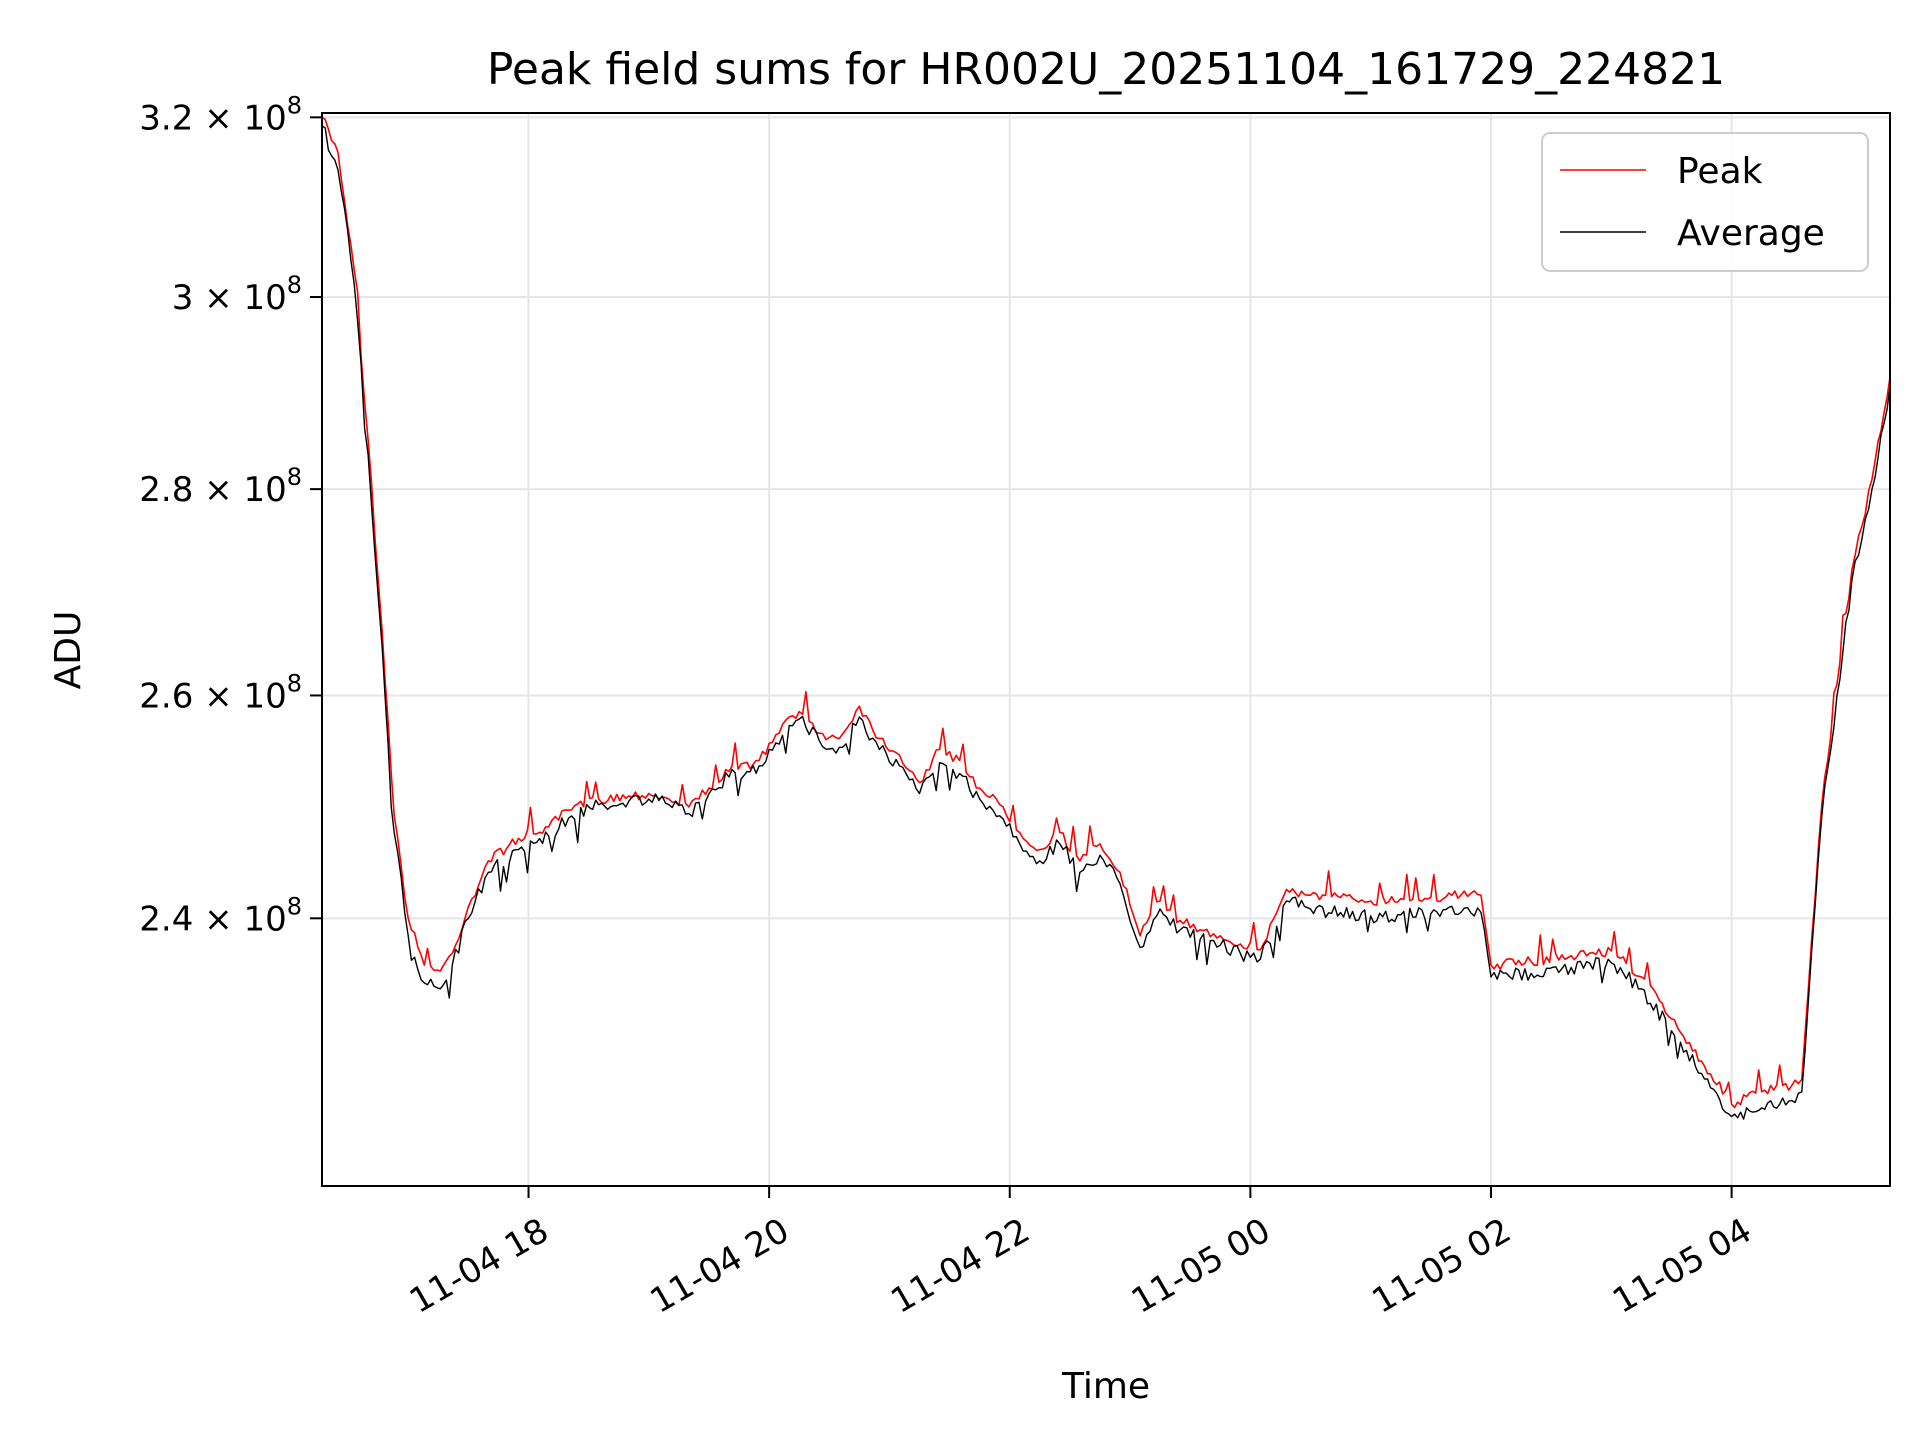 The height and width of the screenshot is (1440, 1920). Describe the element at coordinates (1105, 1386) in the screenshot. I see `x-axis-label: Time` at that location.